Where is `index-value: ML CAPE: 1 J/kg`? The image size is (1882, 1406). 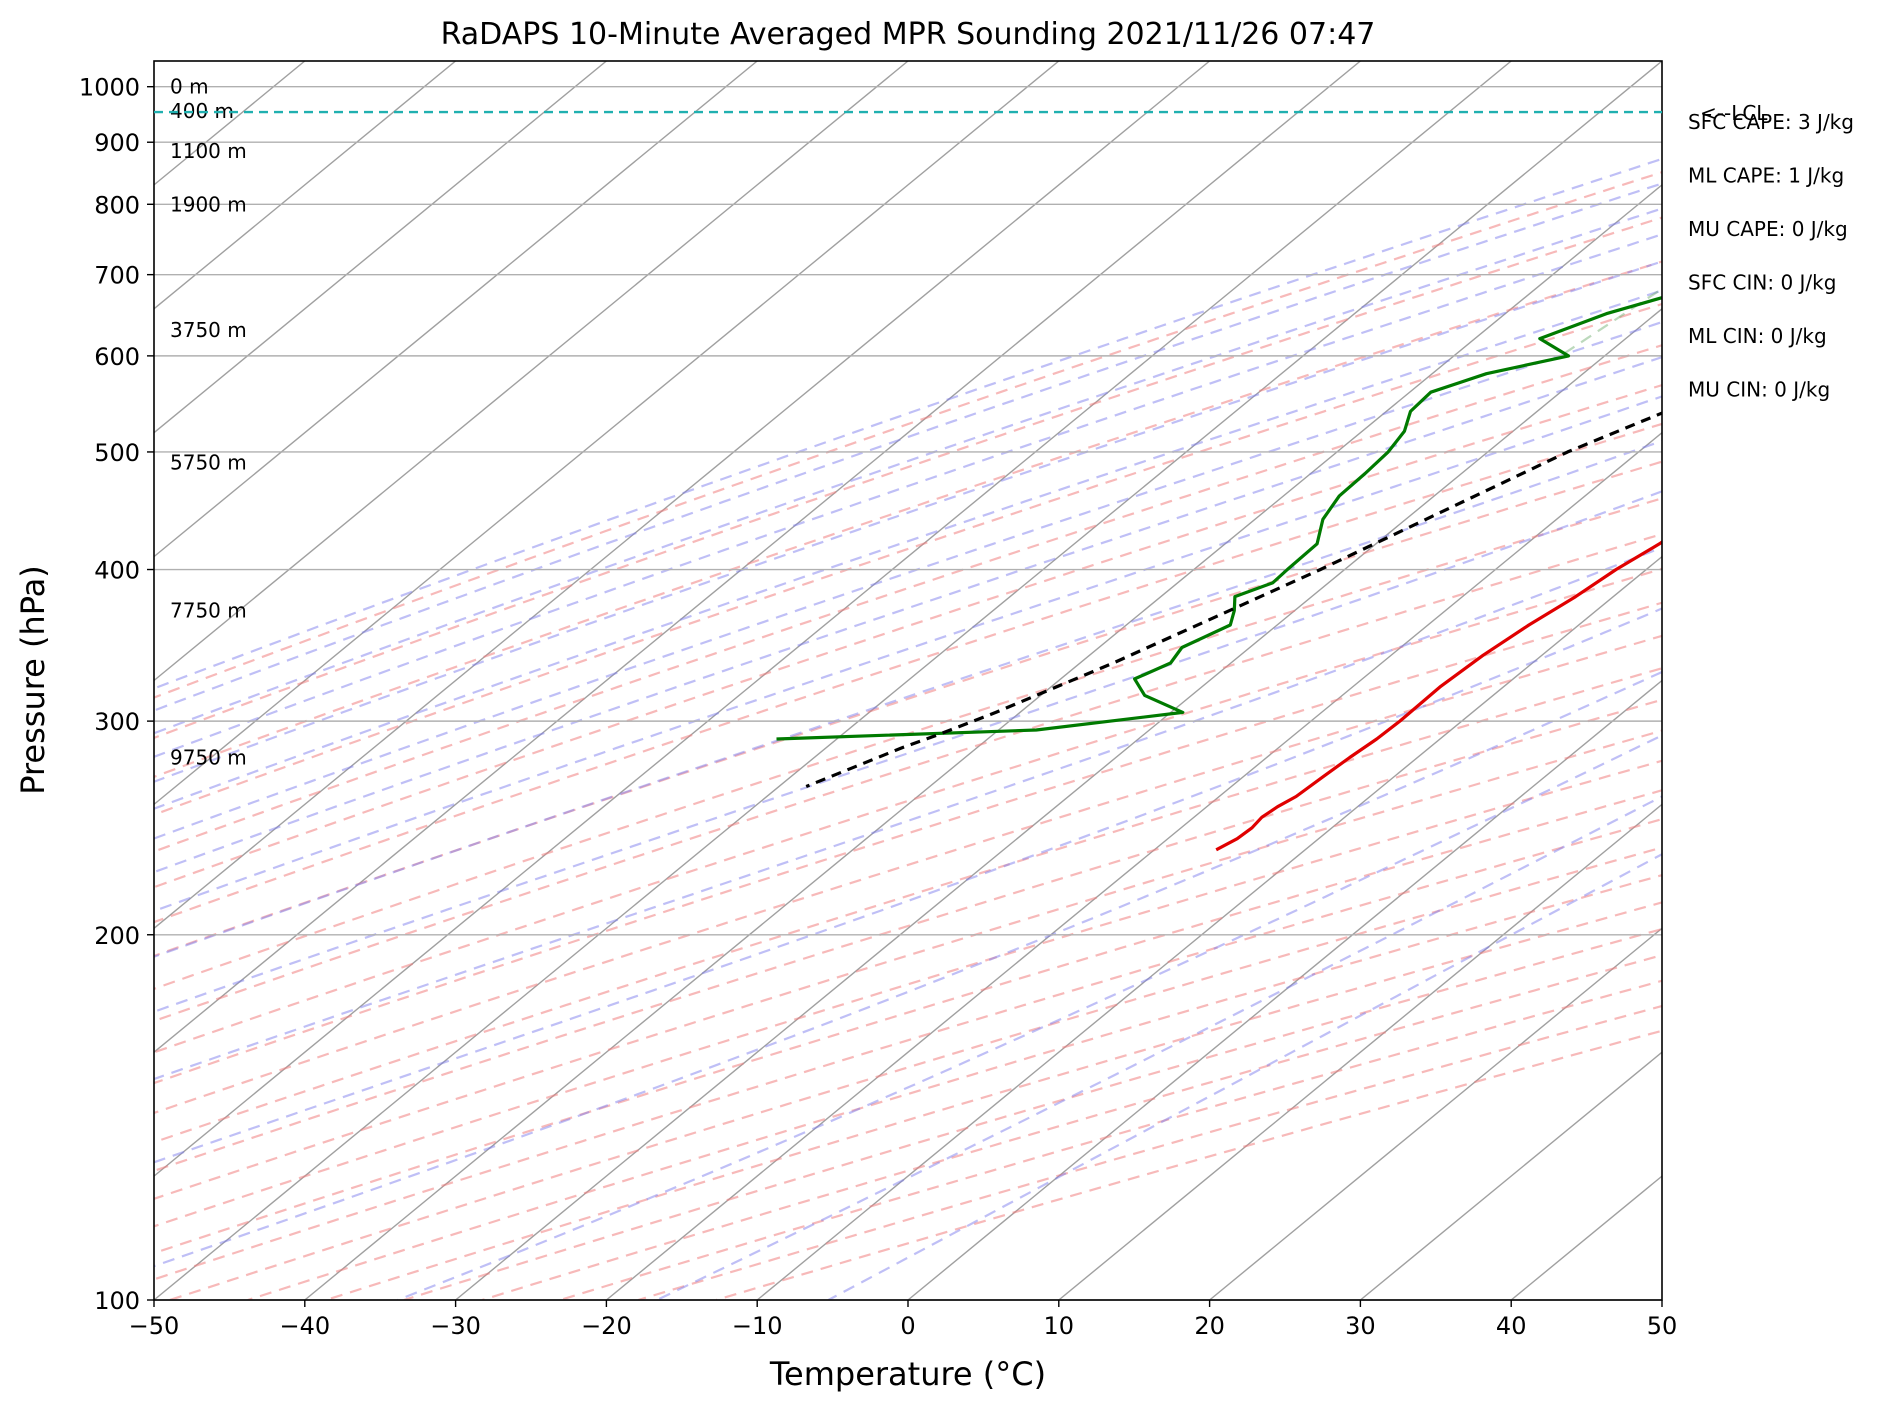 index-value: ML CAPE: 1 J/kg is located at coordinates (1766, 176).